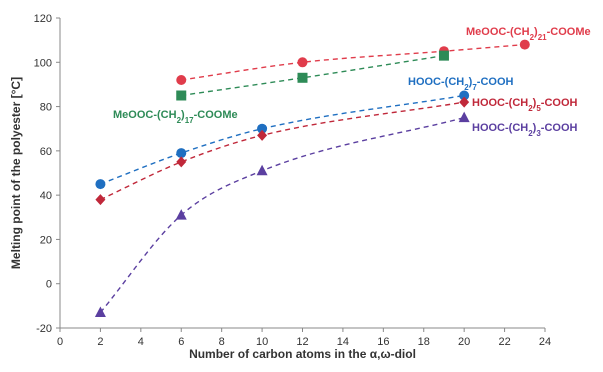  Describe the element at coordinates (44, 329) in the screenshot. I see `y-tick-label: -20` at that location.